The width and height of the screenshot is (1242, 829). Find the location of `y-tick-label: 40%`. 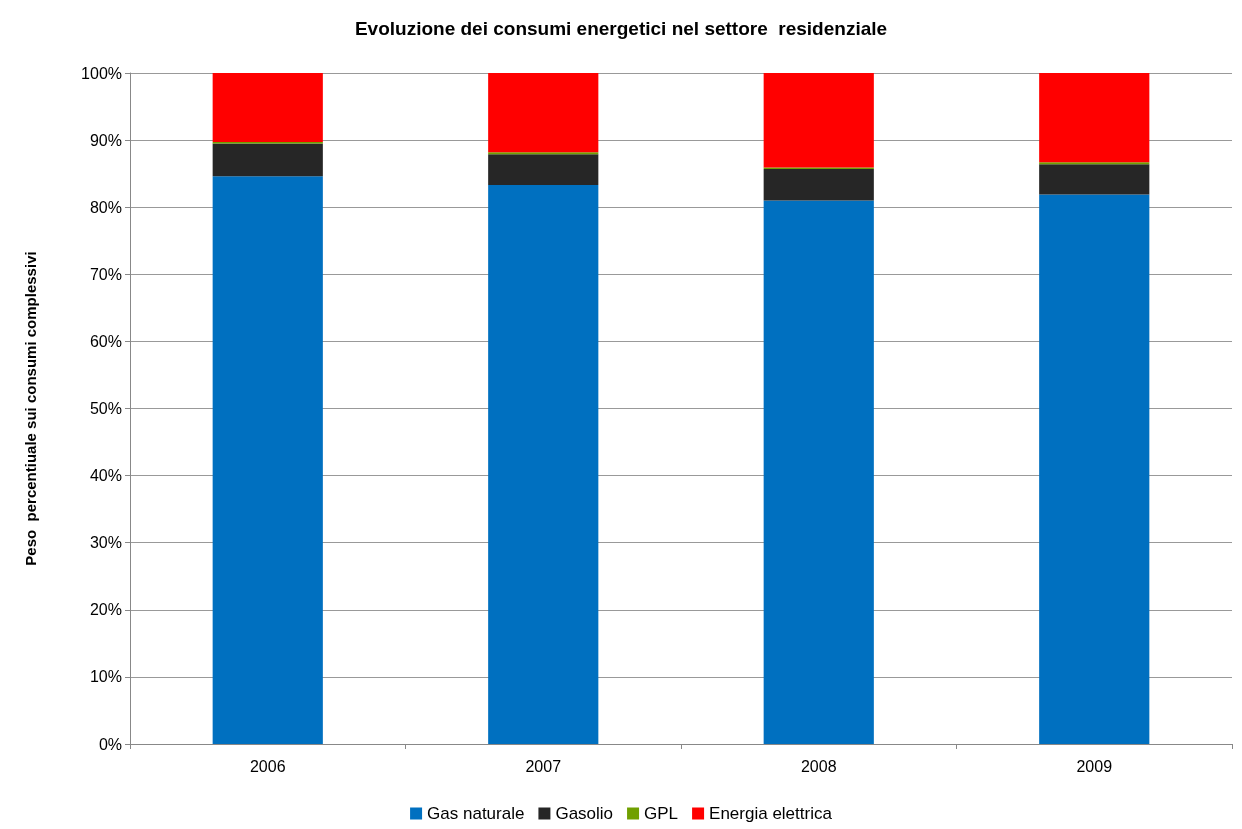

y-tick-label: 40% is located at coordinates (105, 476).